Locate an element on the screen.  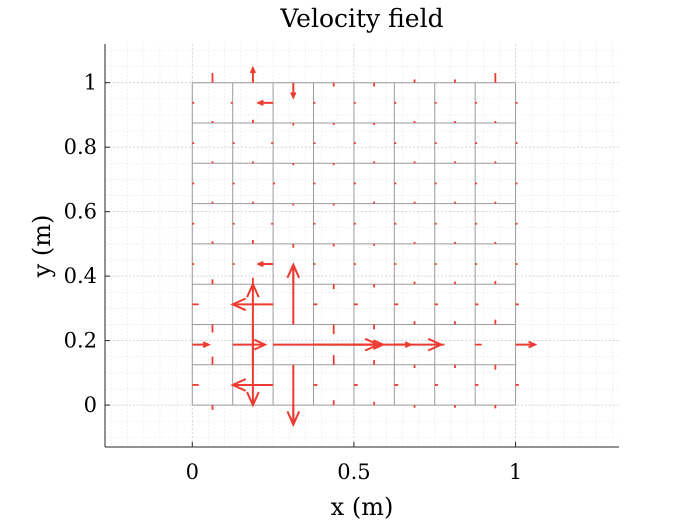
x-tick-label: 1 is located at coordinates (515, 472).